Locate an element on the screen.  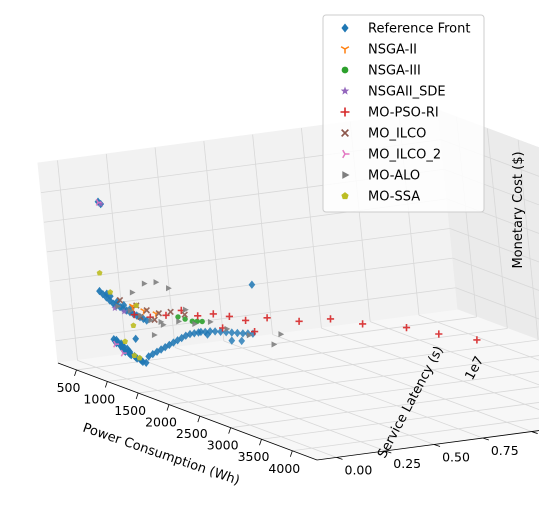
series-mo-alo is located at coordinates (200, 313).